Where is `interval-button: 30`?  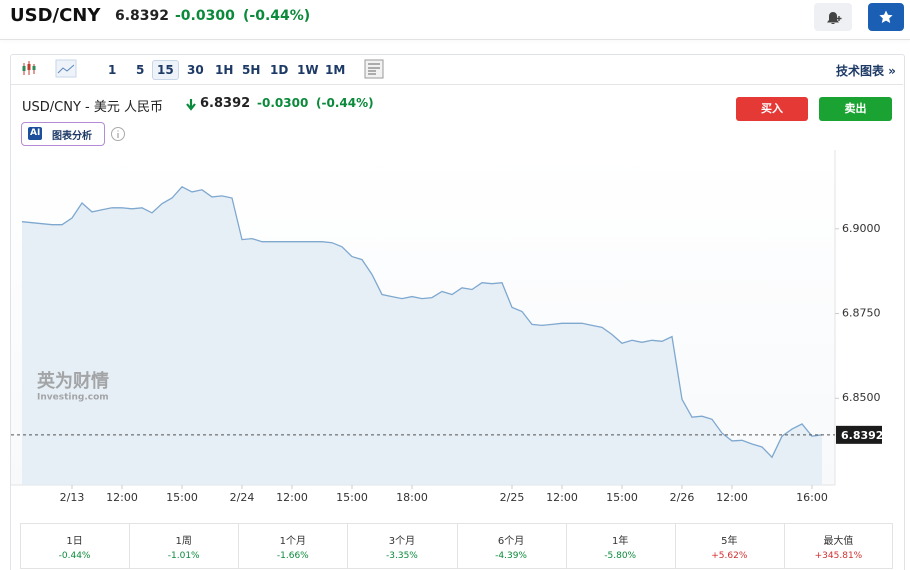
interval-button: 30 is located at coordinates (195, 70).